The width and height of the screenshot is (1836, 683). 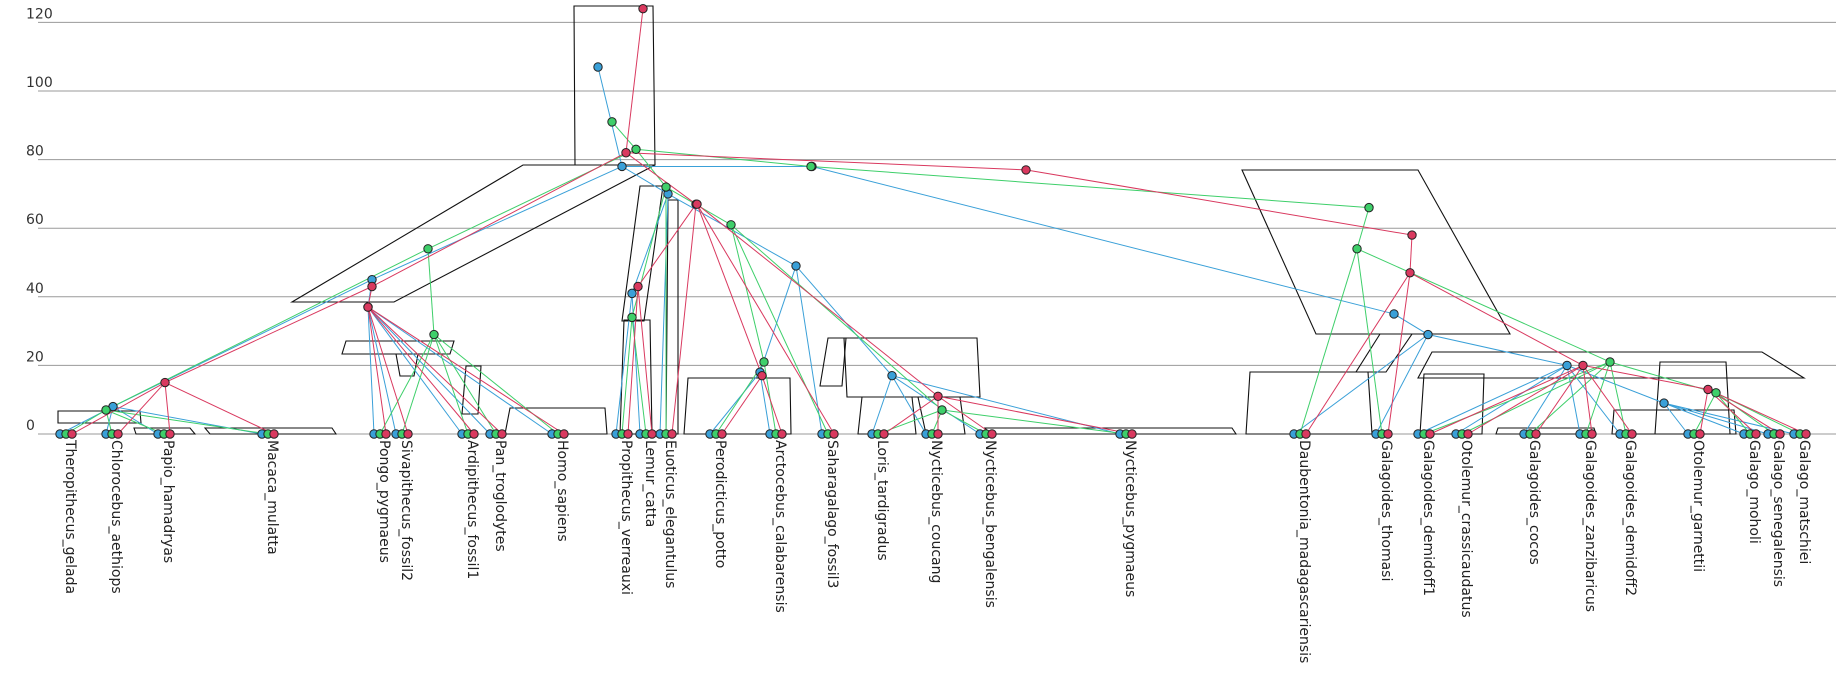 I want to click on node-haplorhini-green, so click(x=428, y=249).